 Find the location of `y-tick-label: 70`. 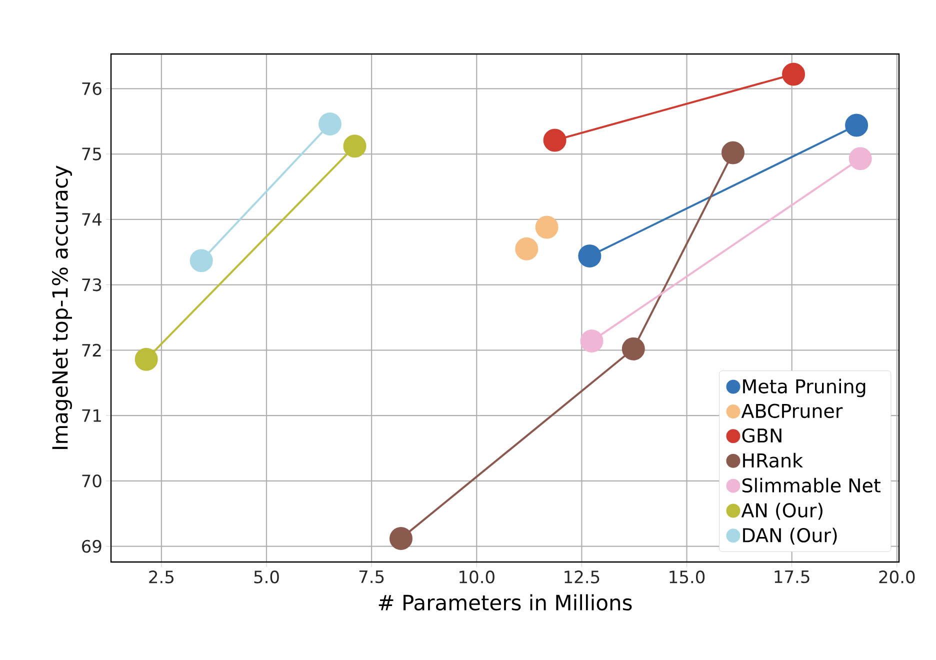

y-tick-label: 70 is located at coordinates (92, 481).